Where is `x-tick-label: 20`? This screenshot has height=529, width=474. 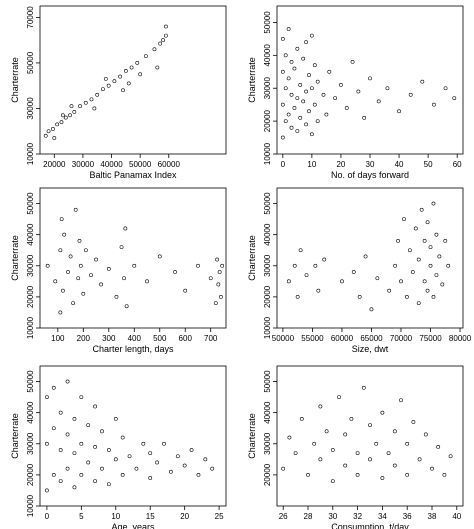
x-tick-label: 20 is located at coordinates (184, 516).